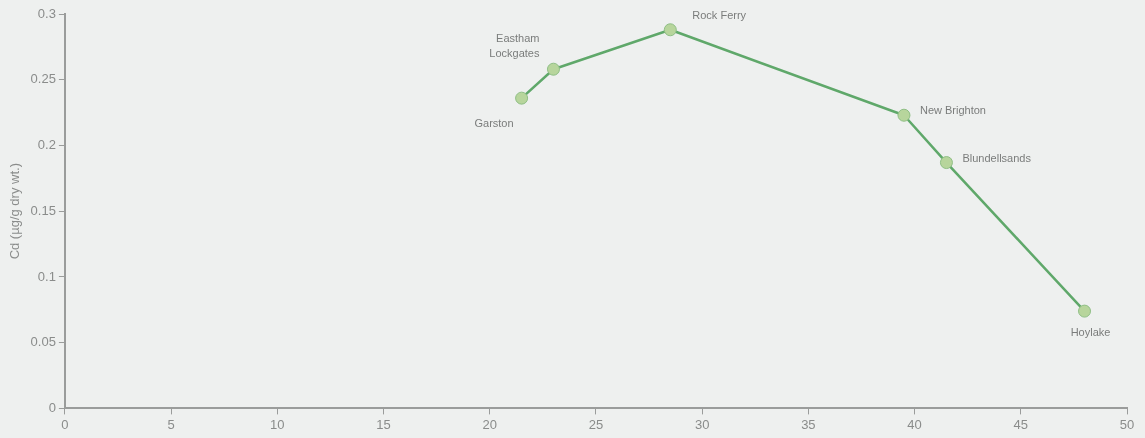 The image size is (1145, 438). What do you see at coordinates (65, 424) in the screenshot?
I see `x-tick-label: 0` at bounding box center [65, 424].